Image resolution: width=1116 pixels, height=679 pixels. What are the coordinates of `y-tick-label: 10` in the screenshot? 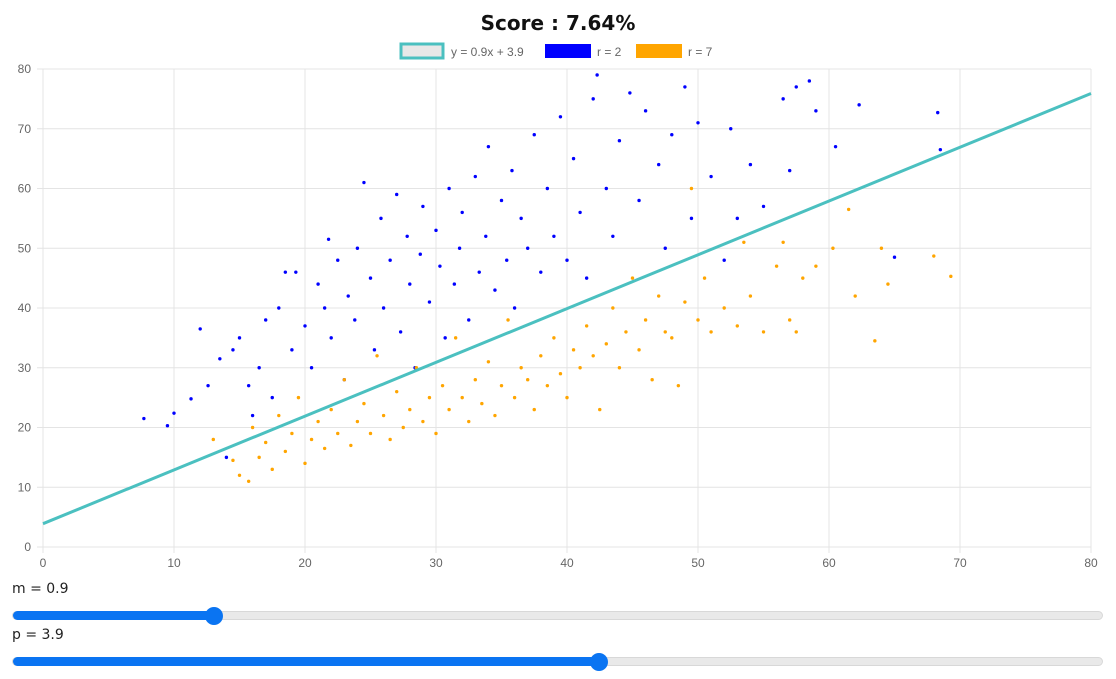 It's located at (25, 487).